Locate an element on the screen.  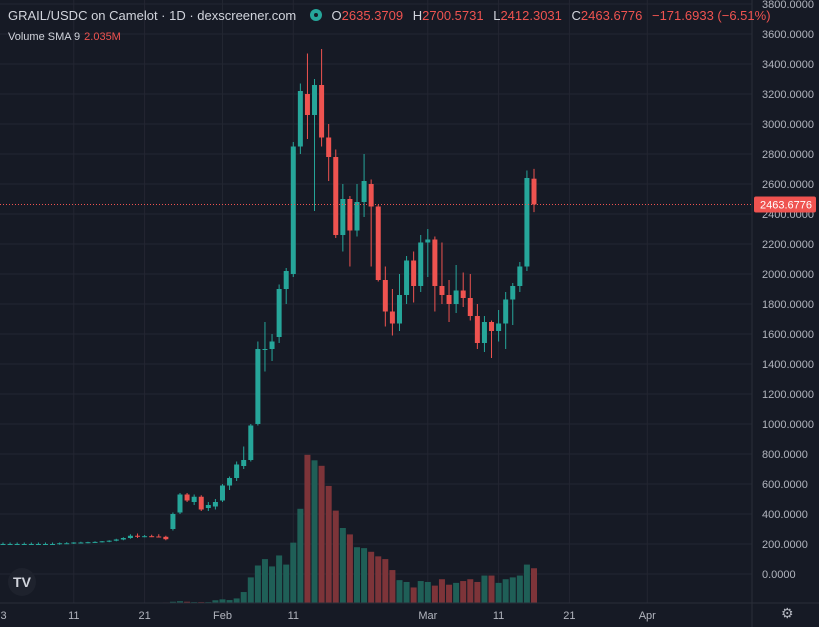
gear-icon: ⚙ is located at coordinates (787, 613).